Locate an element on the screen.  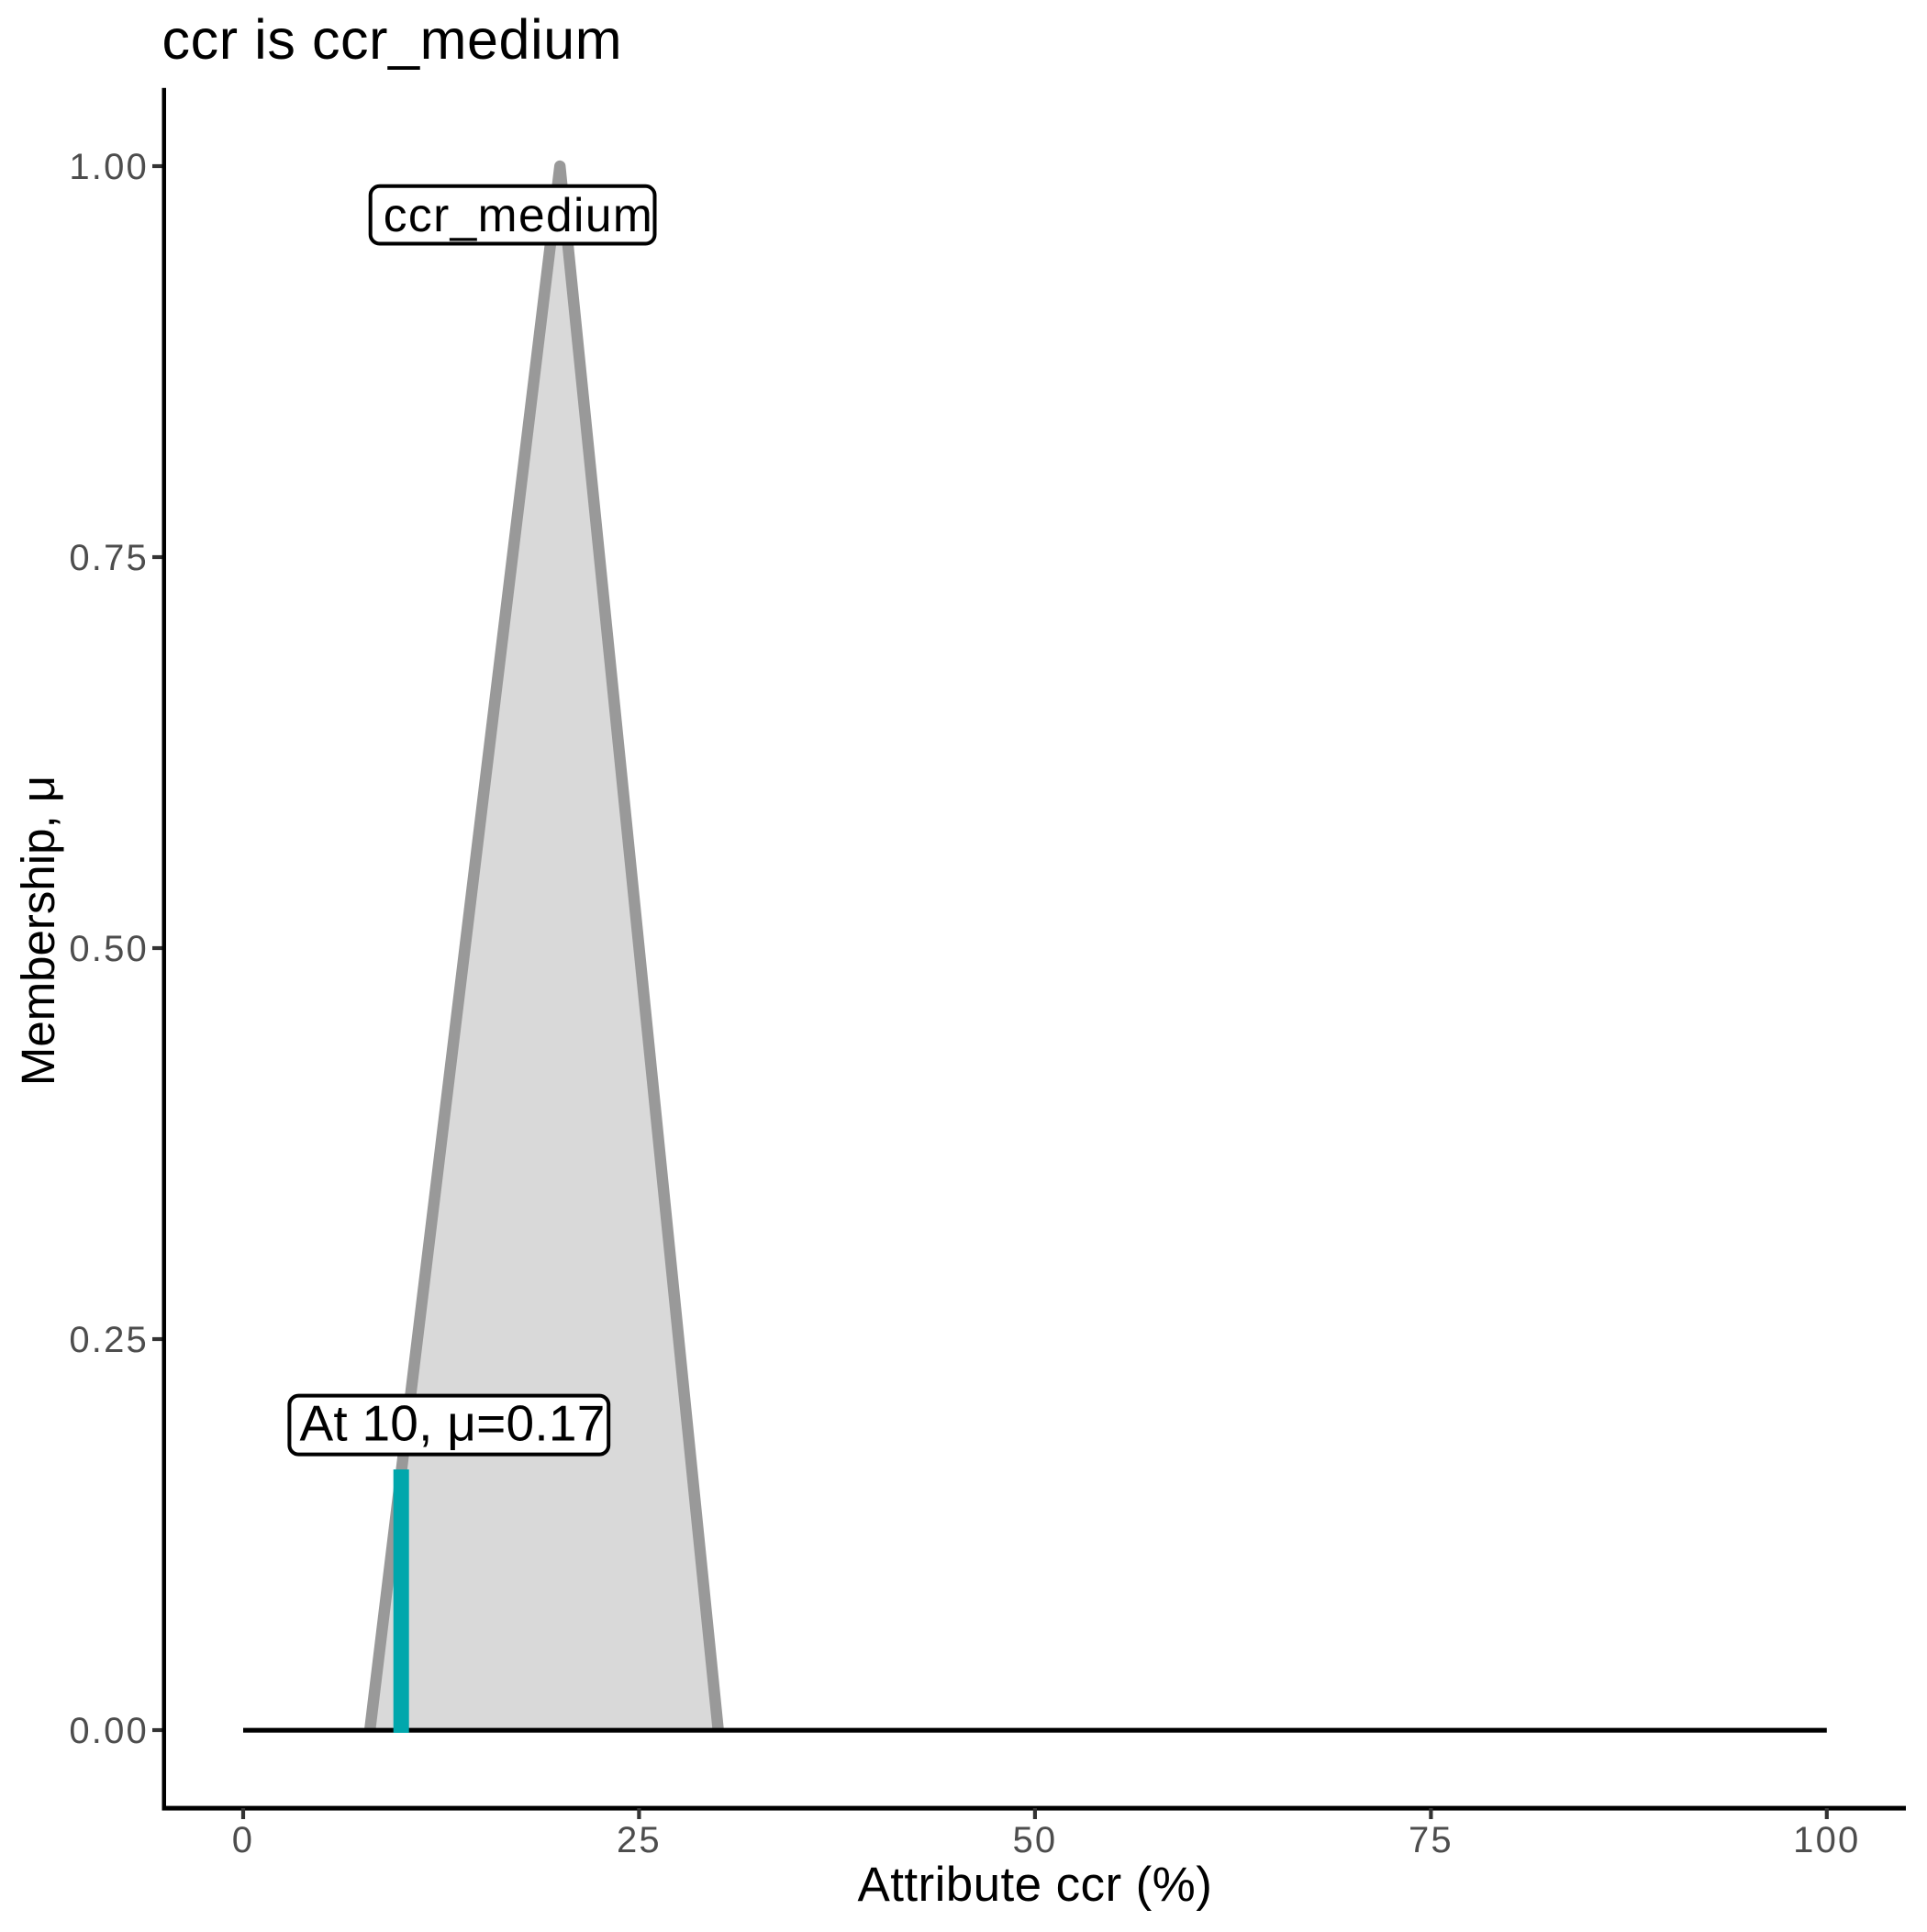
svg-text: 75 is located at coordinates (1431, 1840).